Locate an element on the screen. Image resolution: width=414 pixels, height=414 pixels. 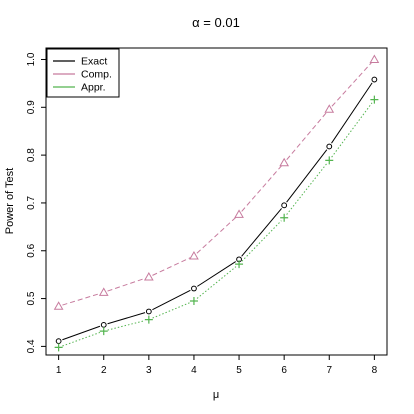
y-tick-label: 0.9 is located at coordinates (31, 107).